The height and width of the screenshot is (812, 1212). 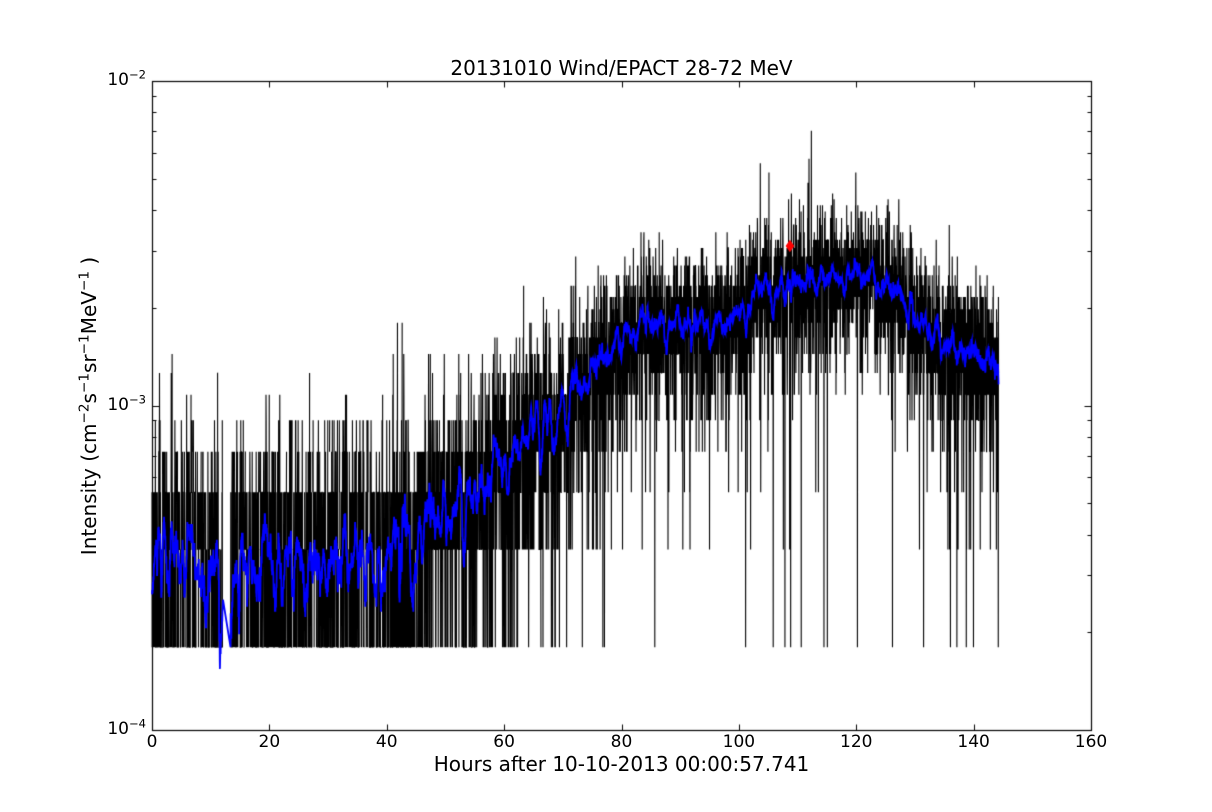 What do you see at coordinates (973, 742) in the screenshot?
I see `x-tick-label: 140` at bounding box center [973, 742].